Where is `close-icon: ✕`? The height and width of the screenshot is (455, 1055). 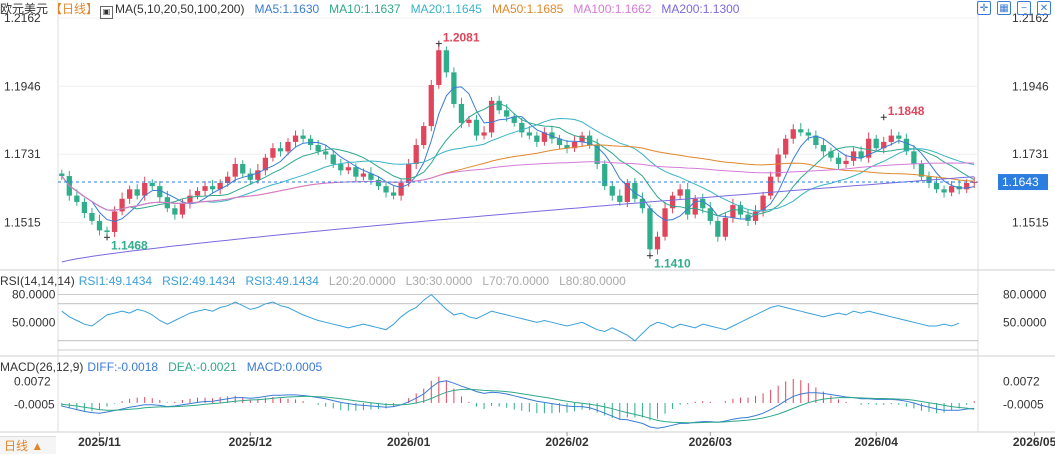
close-icon: ✕ is located at coordinates (1044, 8).